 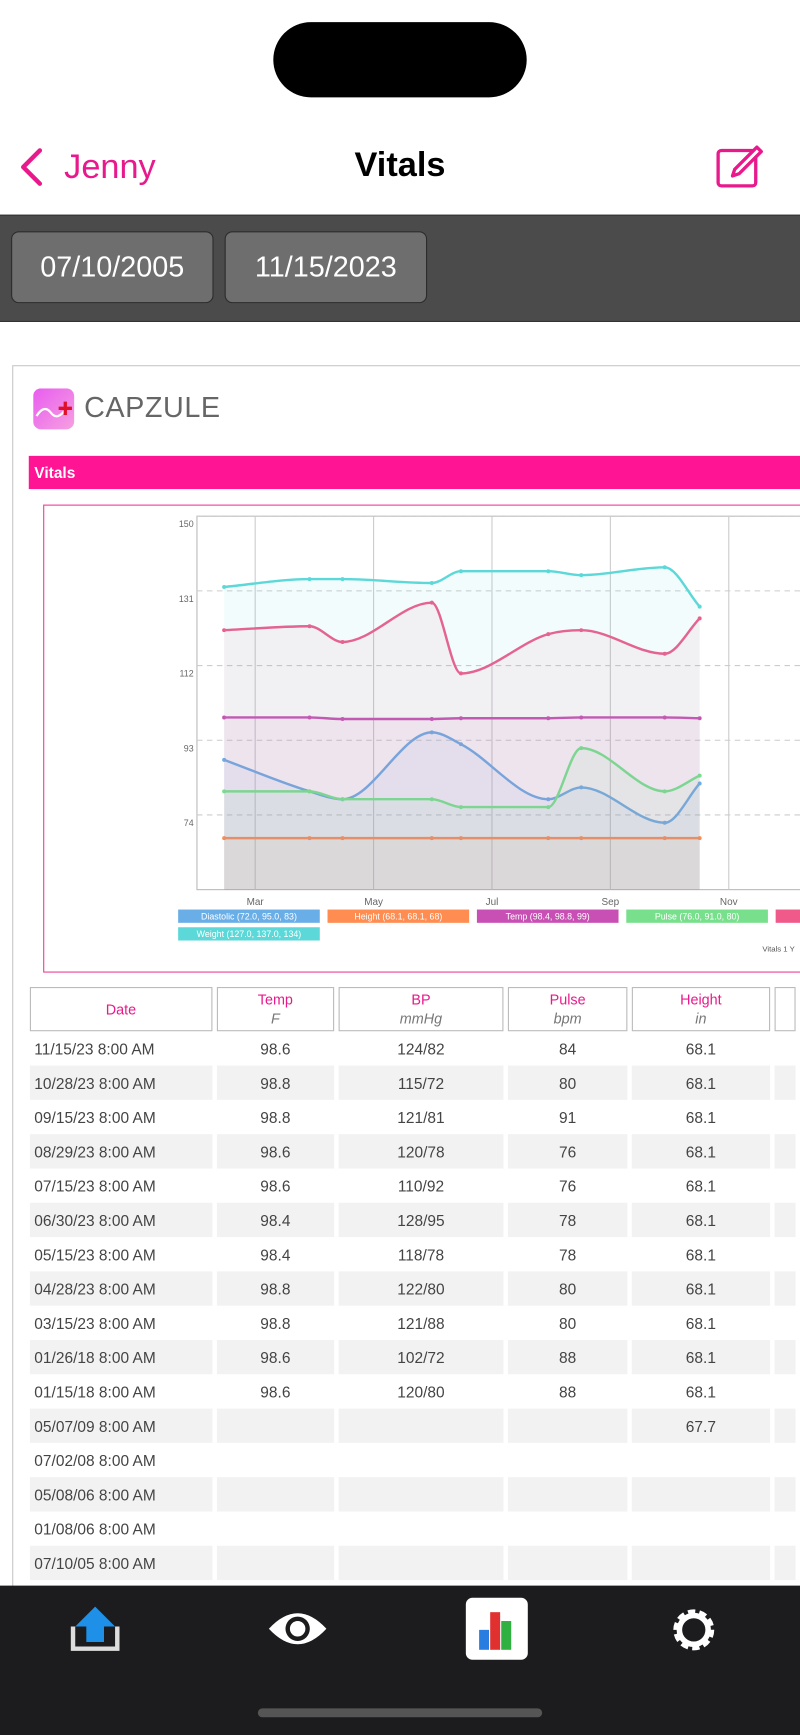 I want to click on table-row: 01/15/18 8:00 AM 98.6 120/80 88 68.1, so click(x=413, y=1391).